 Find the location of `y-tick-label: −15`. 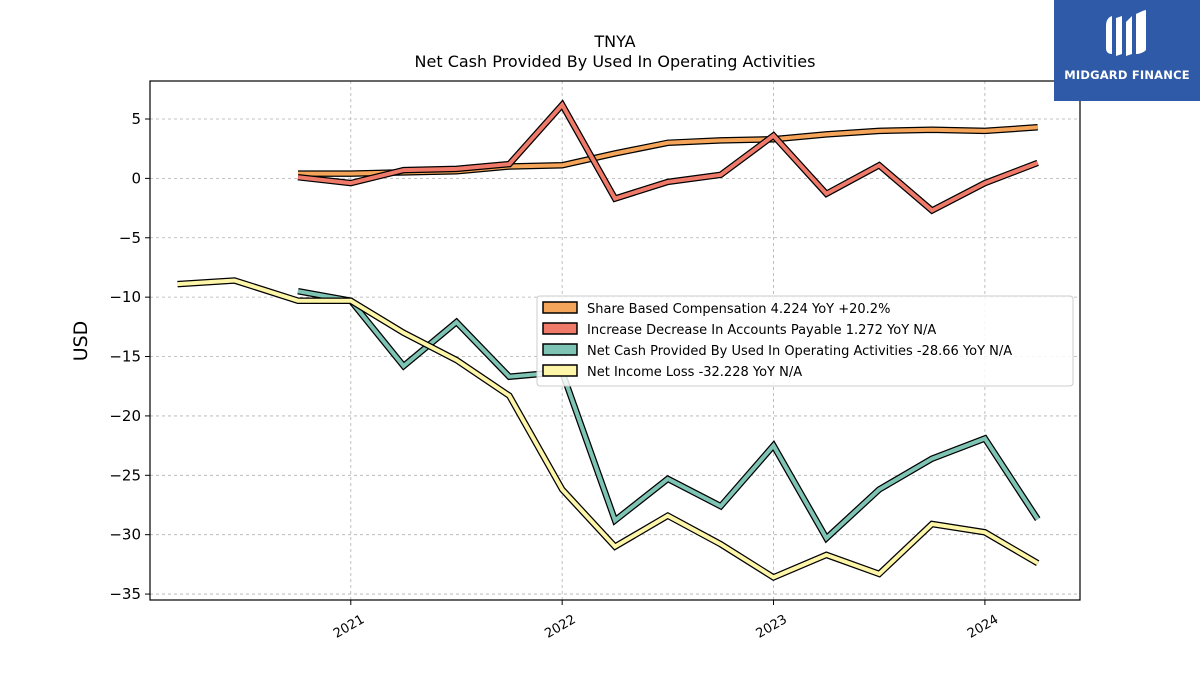

y-tick-label: −15 is located at coordinates (125, 357).